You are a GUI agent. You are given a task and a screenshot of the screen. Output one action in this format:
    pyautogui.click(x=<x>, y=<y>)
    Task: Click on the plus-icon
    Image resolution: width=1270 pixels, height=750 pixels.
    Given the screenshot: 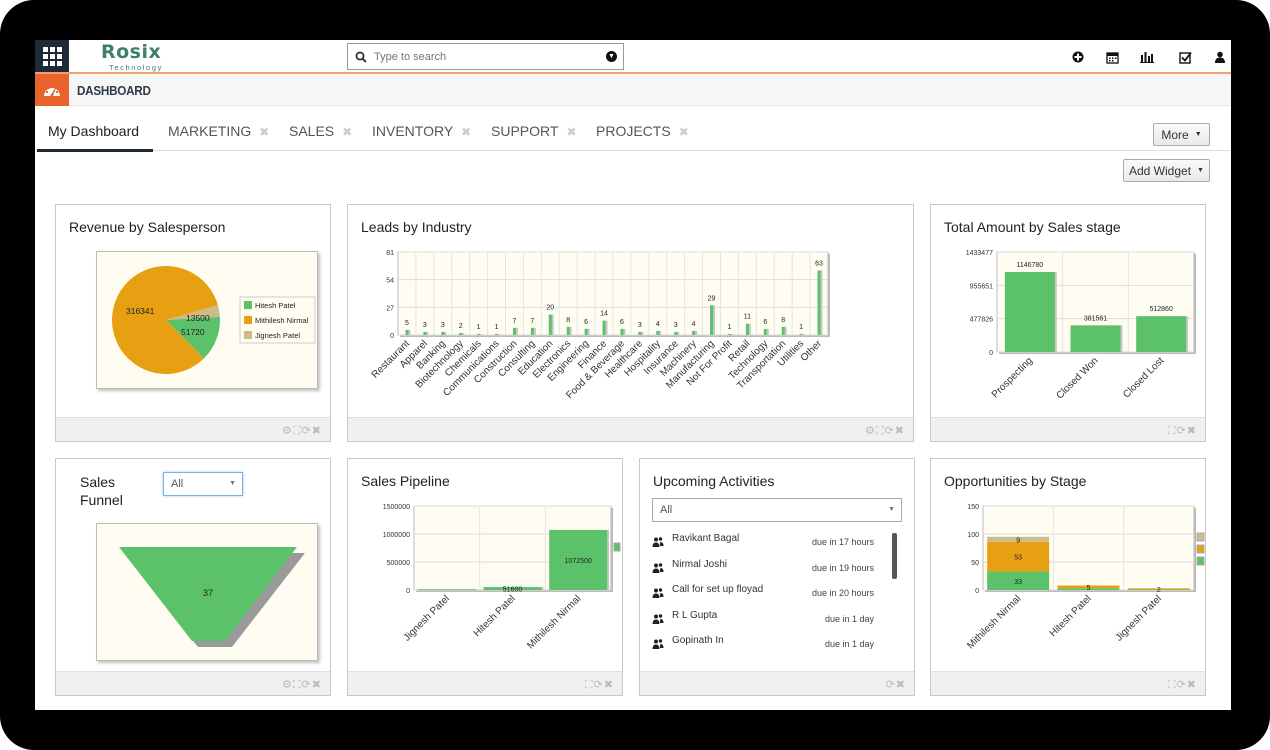 What is the action you would take?
    pyautogui.click(x=1078, y=57)
    